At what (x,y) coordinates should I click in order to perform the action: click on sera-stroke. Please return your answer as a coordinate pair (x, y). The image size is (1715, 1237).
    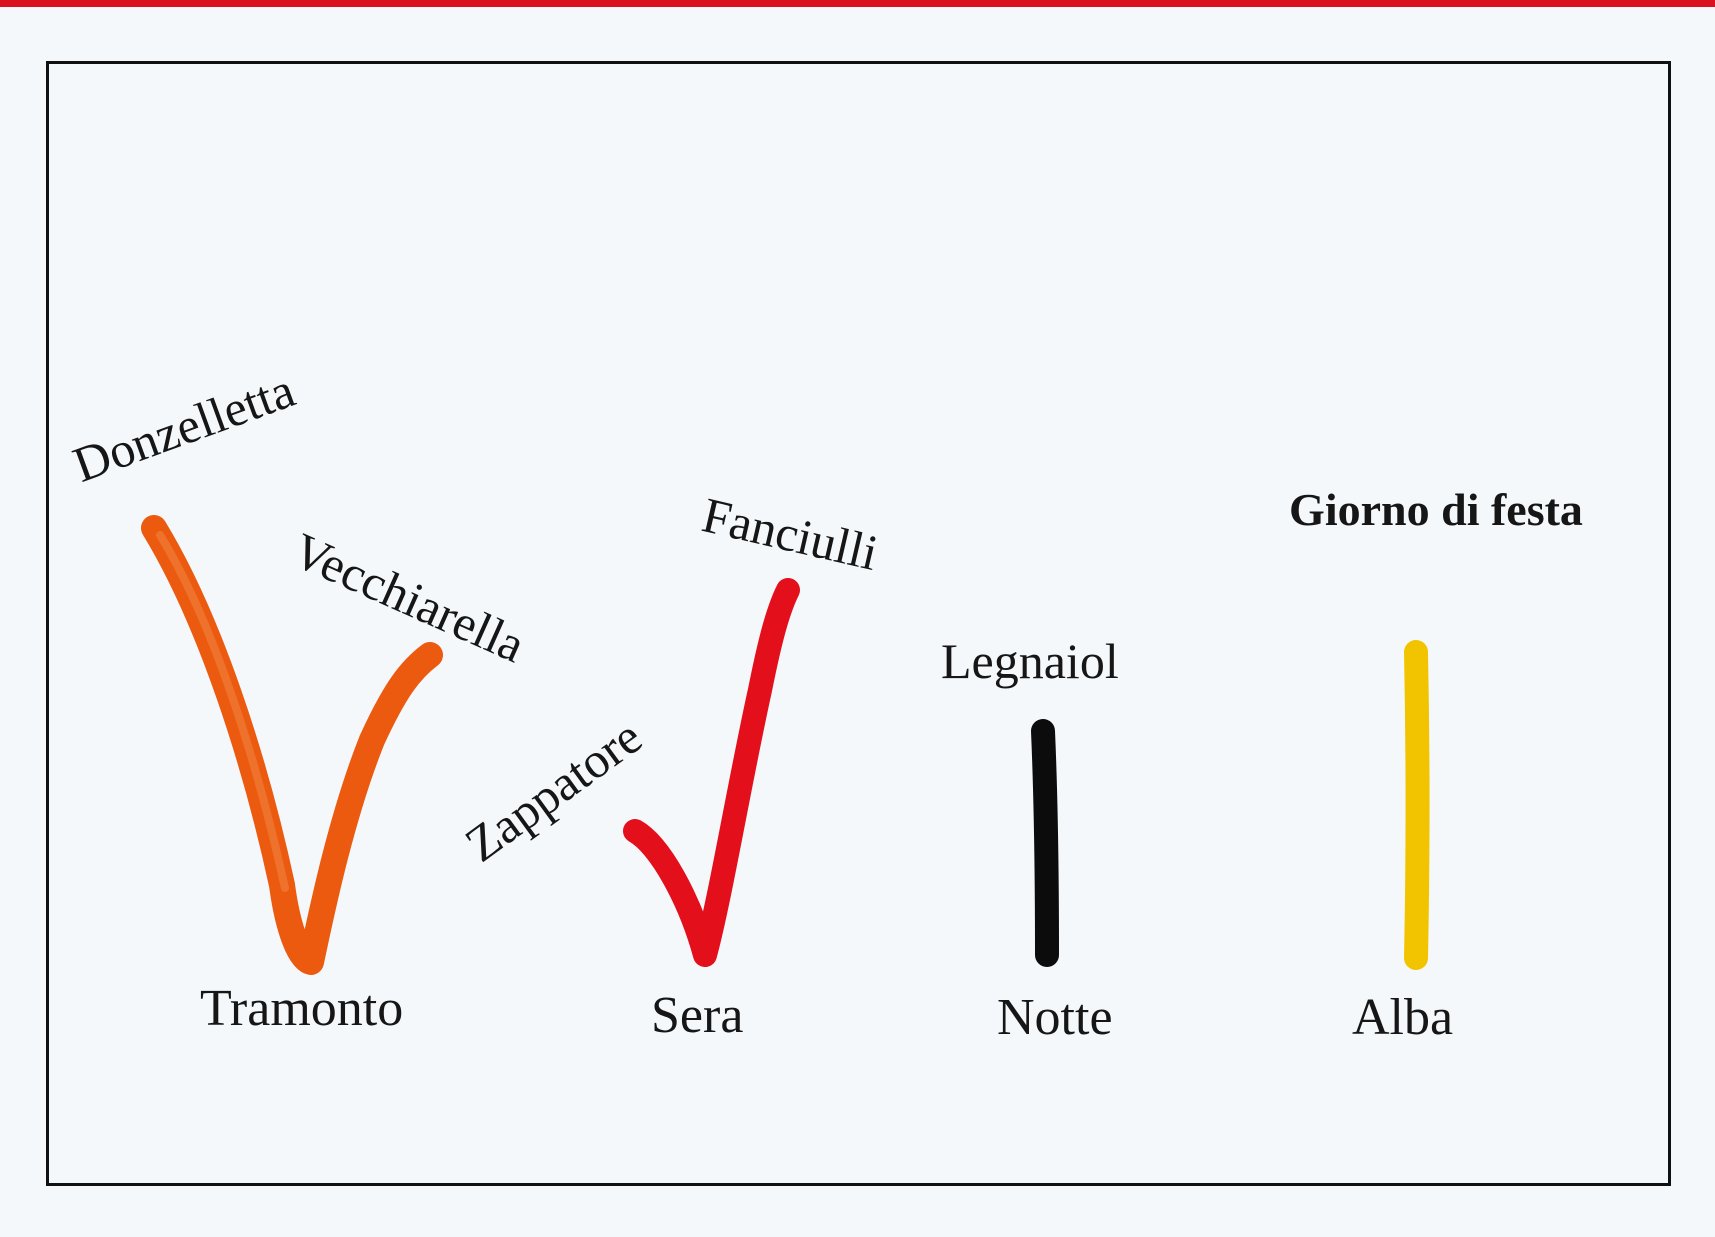
    Looking at the image, I should click on (711, 772).